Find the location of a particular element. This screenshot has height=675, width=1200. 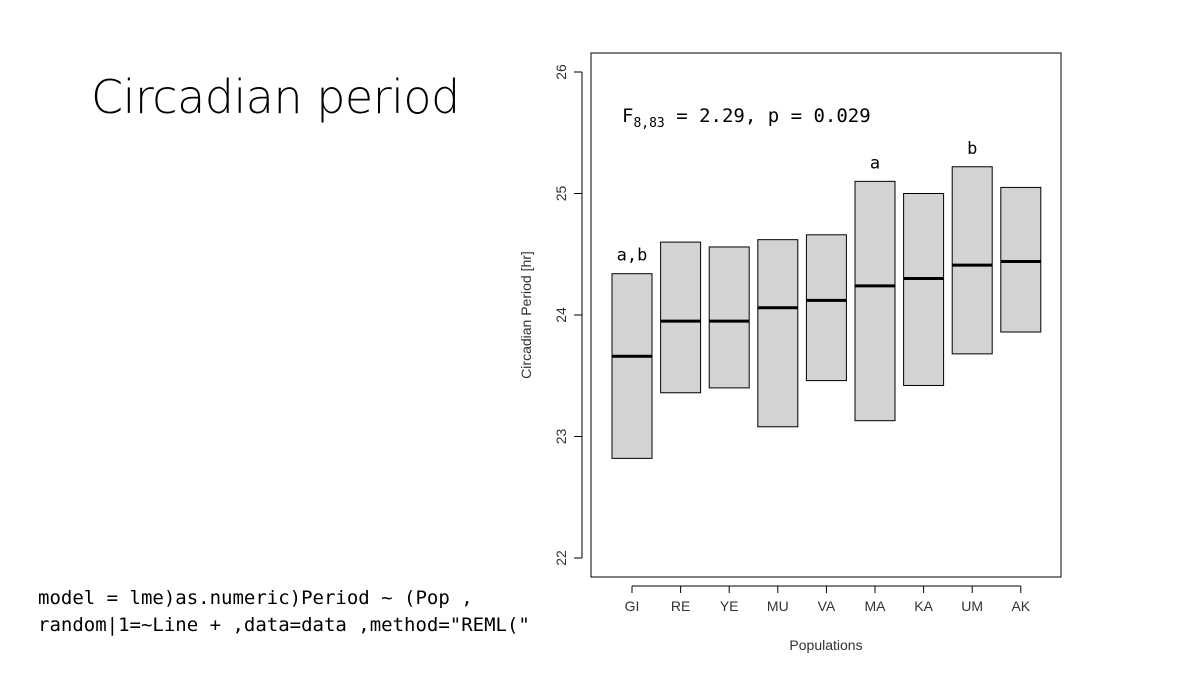

anova-annotation: F8,83 = 2.29, p = 0.029 is located at coordinates (746, 118).